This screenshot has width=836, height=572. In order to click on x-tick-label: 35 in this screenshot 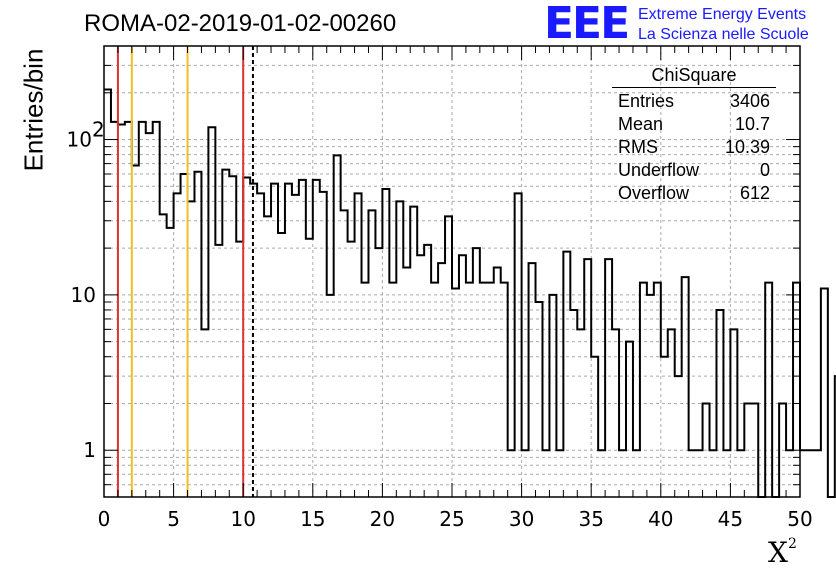, I will do `click(590, 519)`.